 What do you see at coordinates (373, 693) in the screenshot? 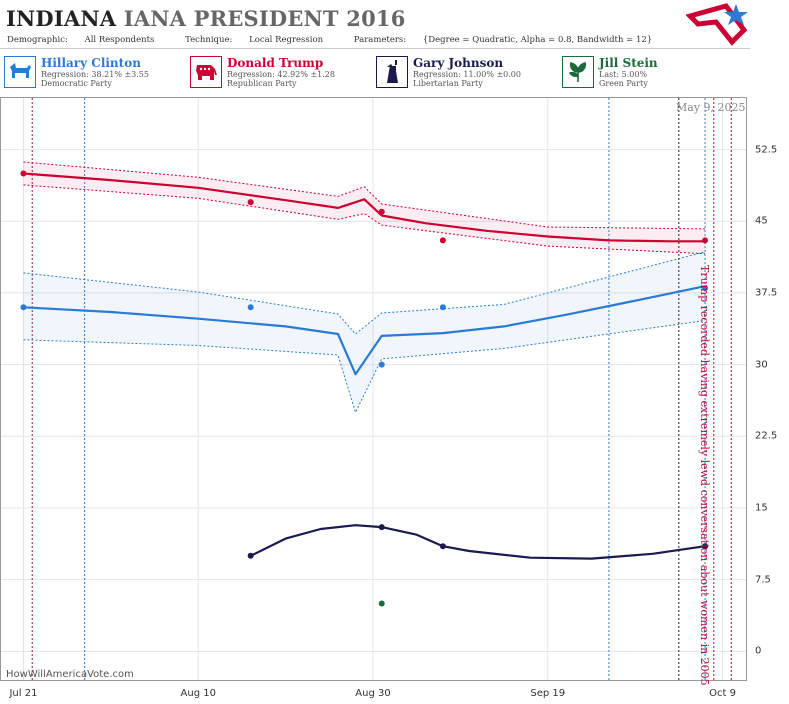
I see `x-tick-label: Aug 30` at bounding box center [373, 693].